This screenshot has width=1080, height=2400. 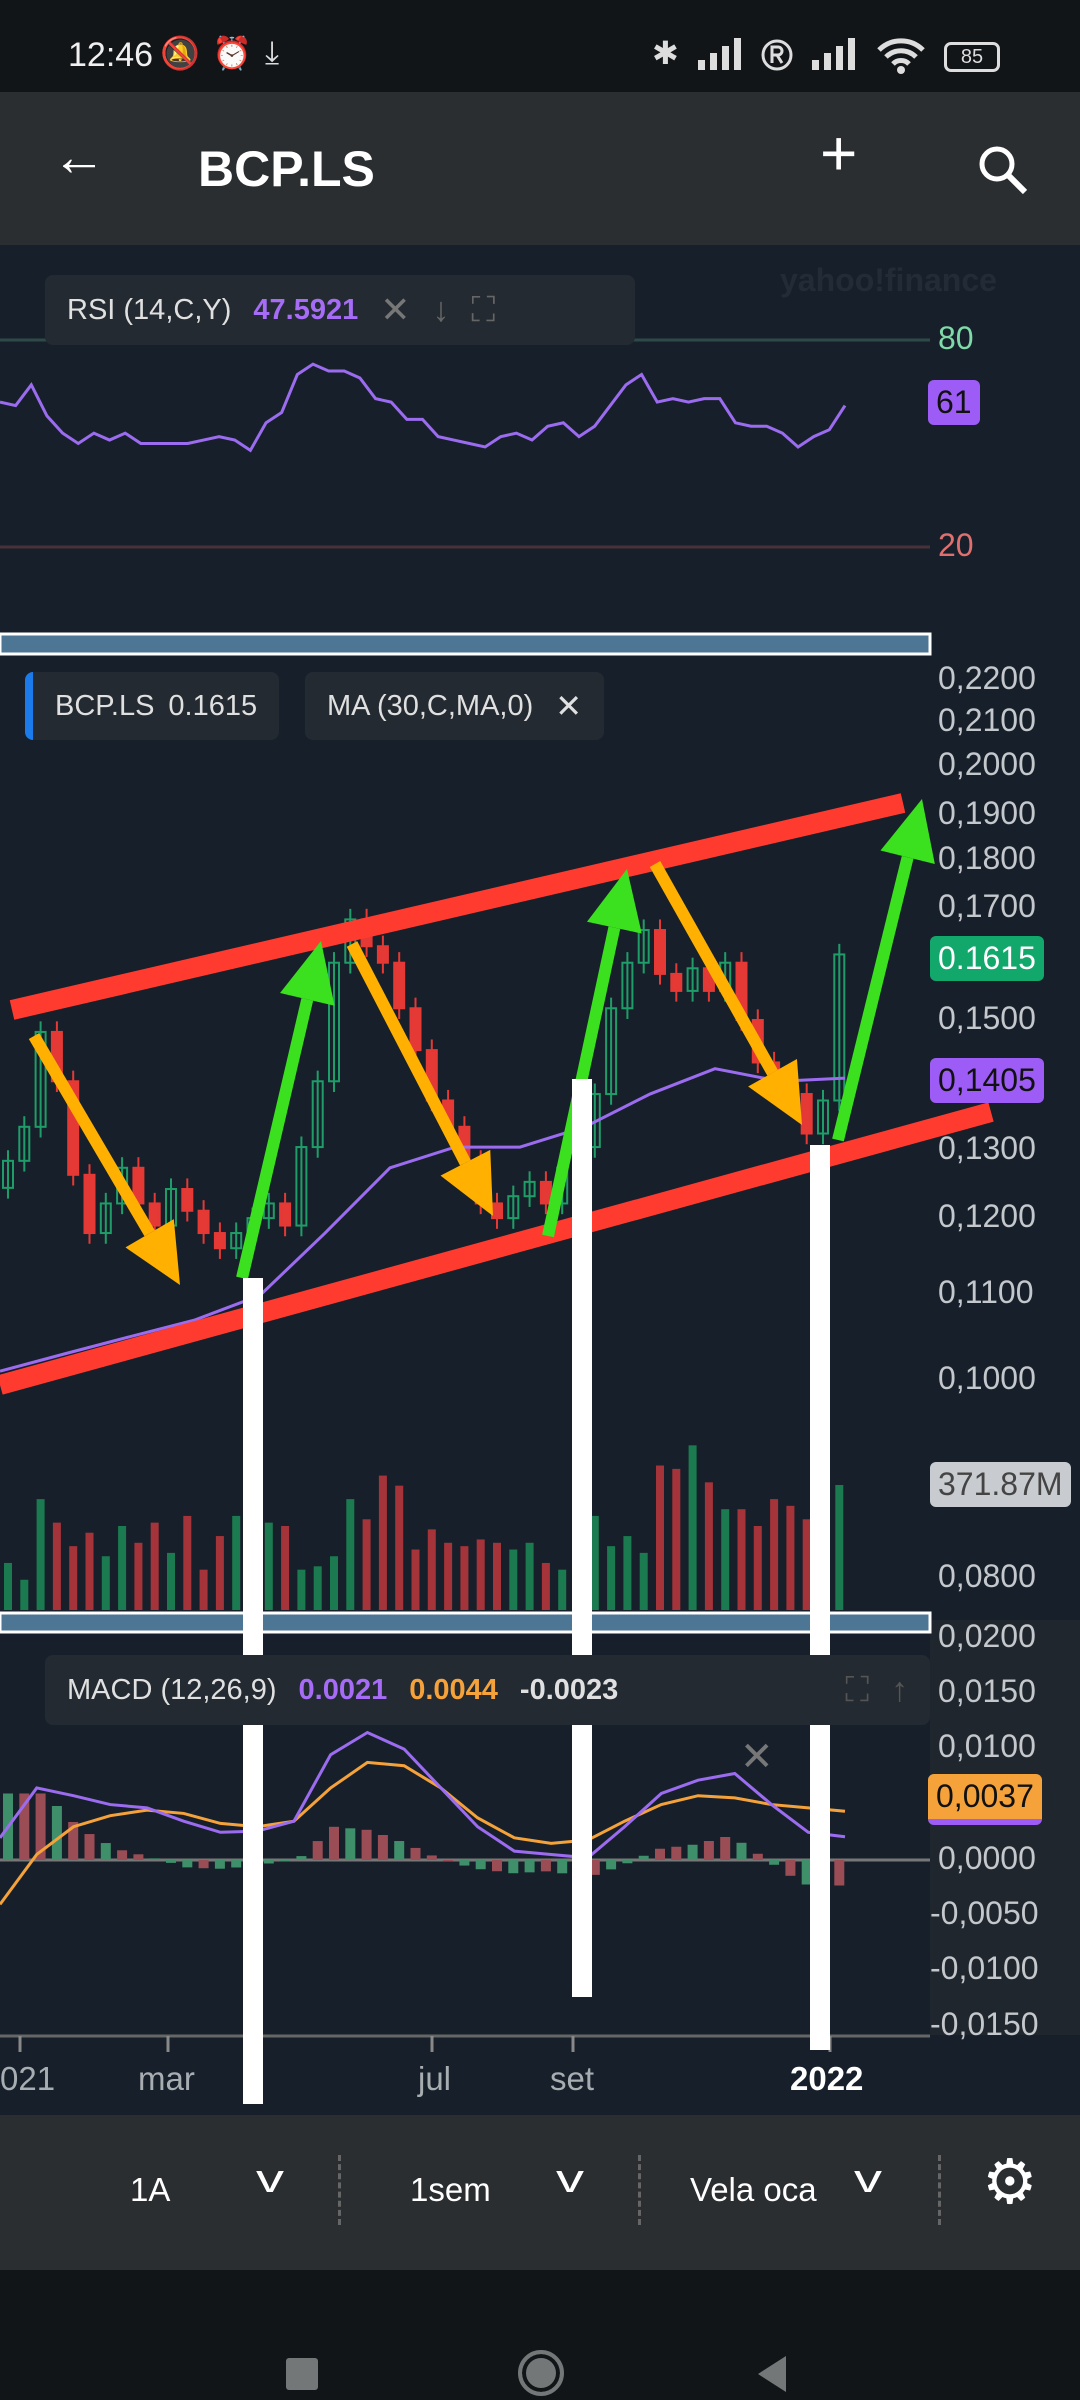 I want to click on macd-label: MACD (12,26,9), so click(x=172, y=1689).